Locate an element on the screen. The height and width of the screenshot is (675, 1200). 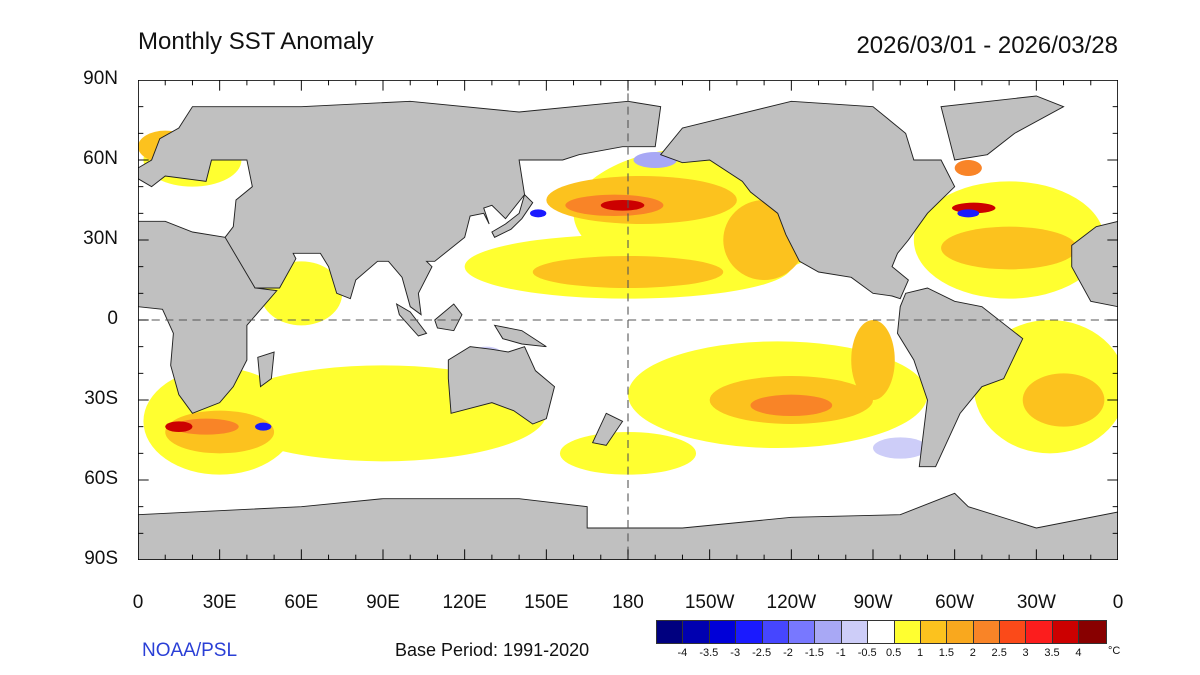
lon-label: 60E is located at coordinates (301, 602).